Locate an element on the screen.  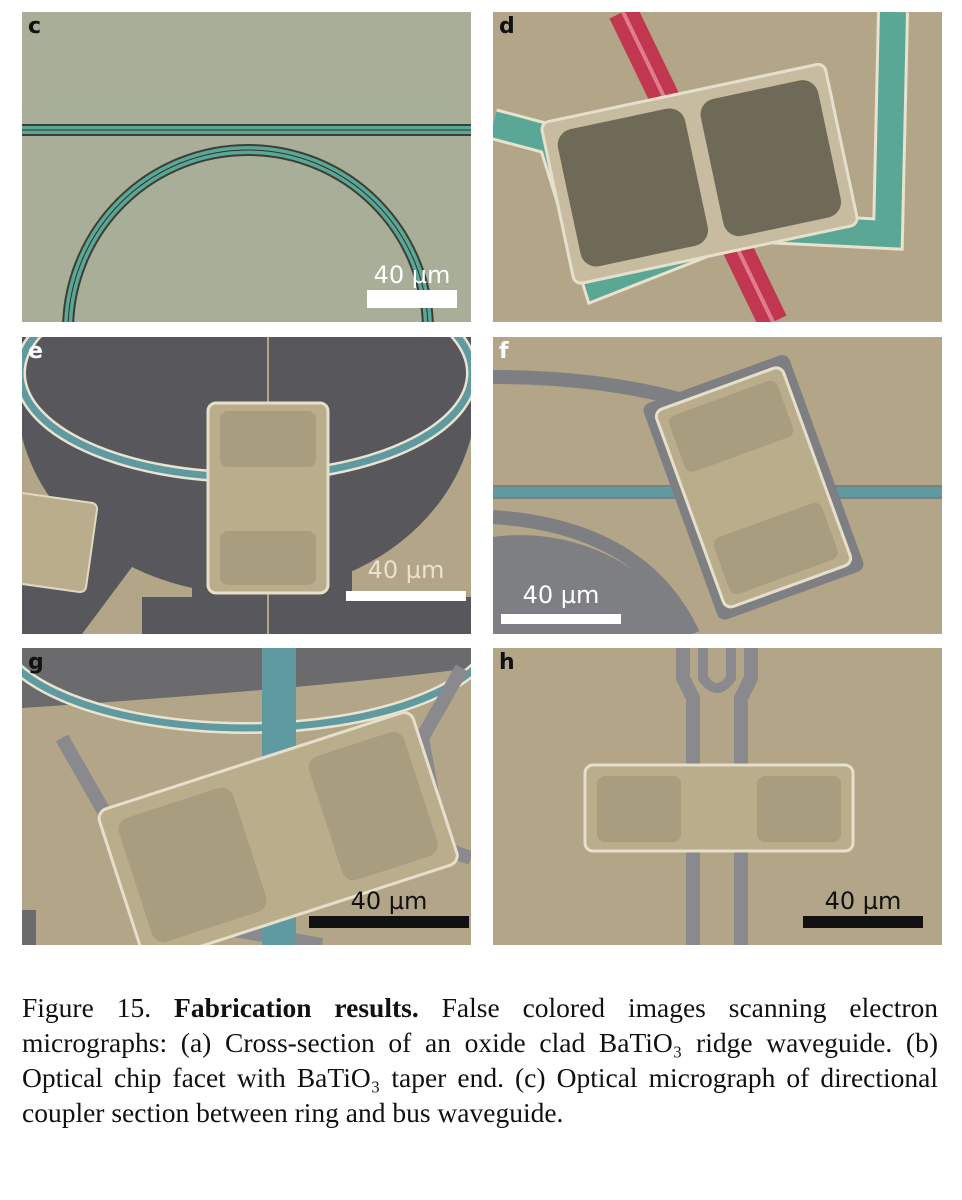
panel-g: g 40 µm is located at coordinates (246, 796).